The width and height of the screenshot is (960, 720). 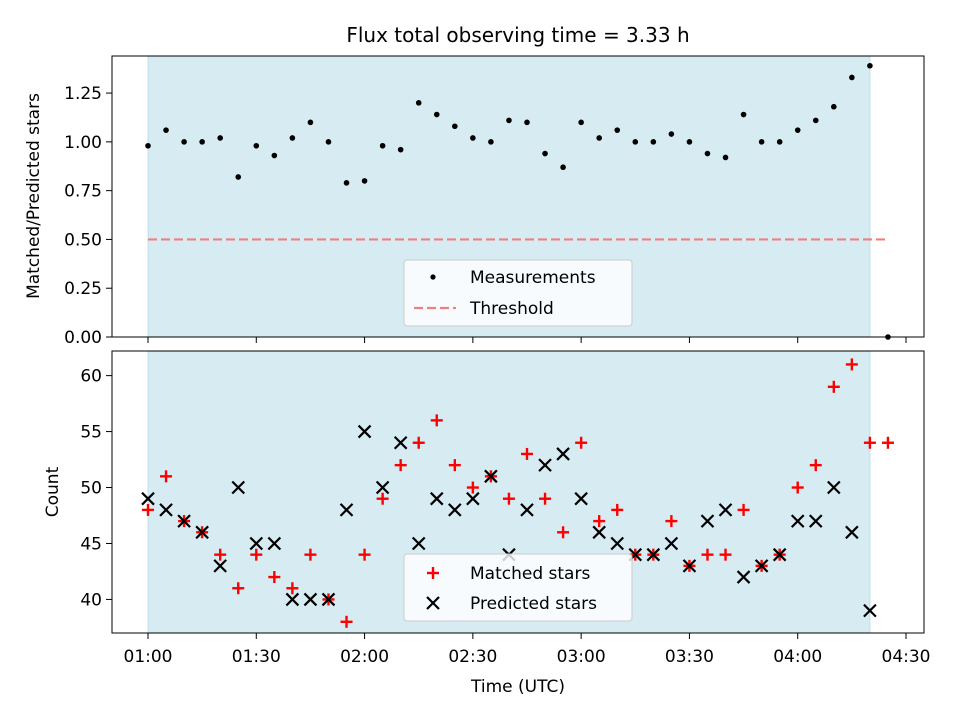 I want to click on bottom-y-tick-label: 45, so click(x=91, y=544).